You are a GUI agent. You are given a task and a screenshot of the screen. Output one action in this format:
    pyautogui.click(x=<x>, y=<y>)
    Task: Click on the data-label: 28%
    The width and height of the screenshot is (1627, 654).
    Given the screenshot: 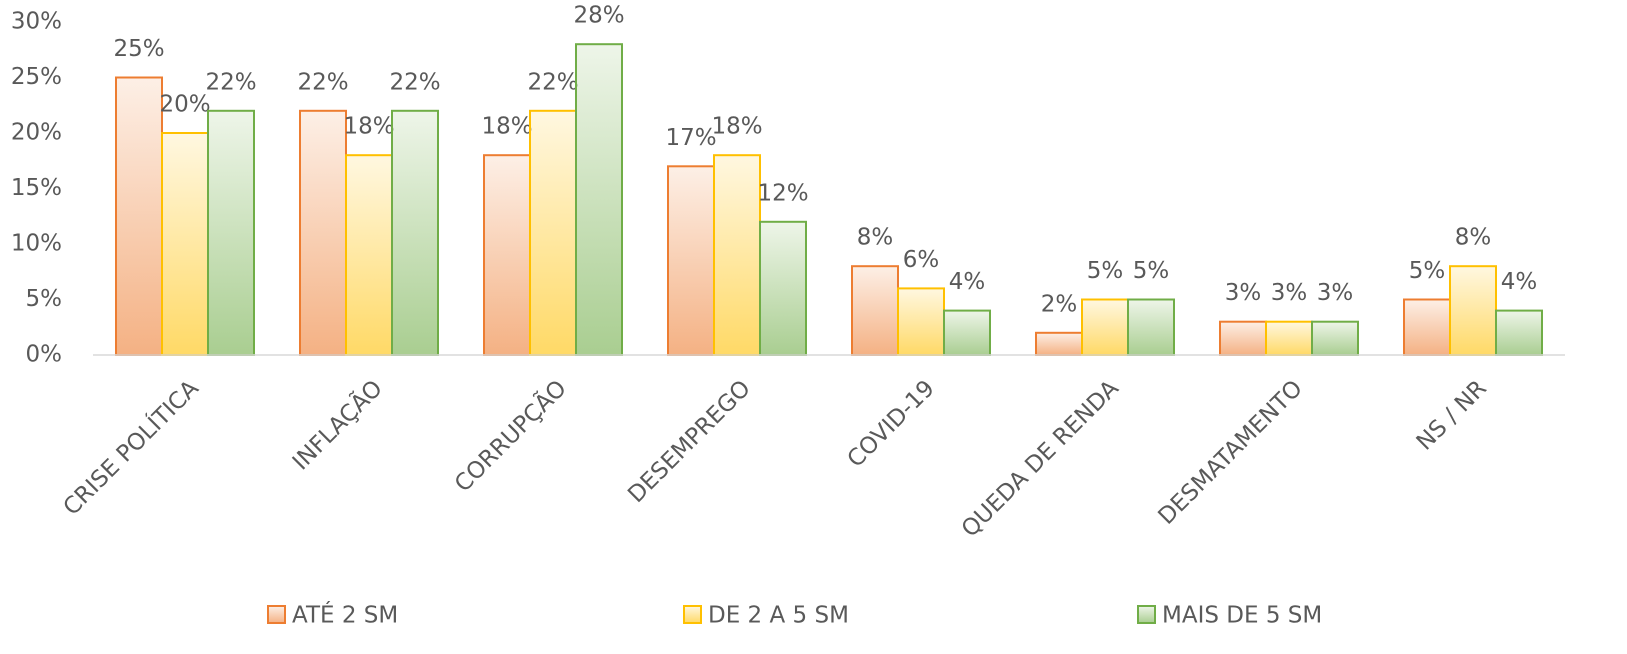 What is the action you would take?
    pyautogui.click(x=598, y=16)
    